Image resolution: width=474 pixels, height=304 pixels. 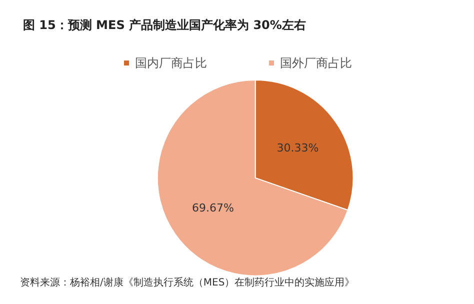 I want to click on legend-label: 国内厂商占比, so click(x=171, y=63).